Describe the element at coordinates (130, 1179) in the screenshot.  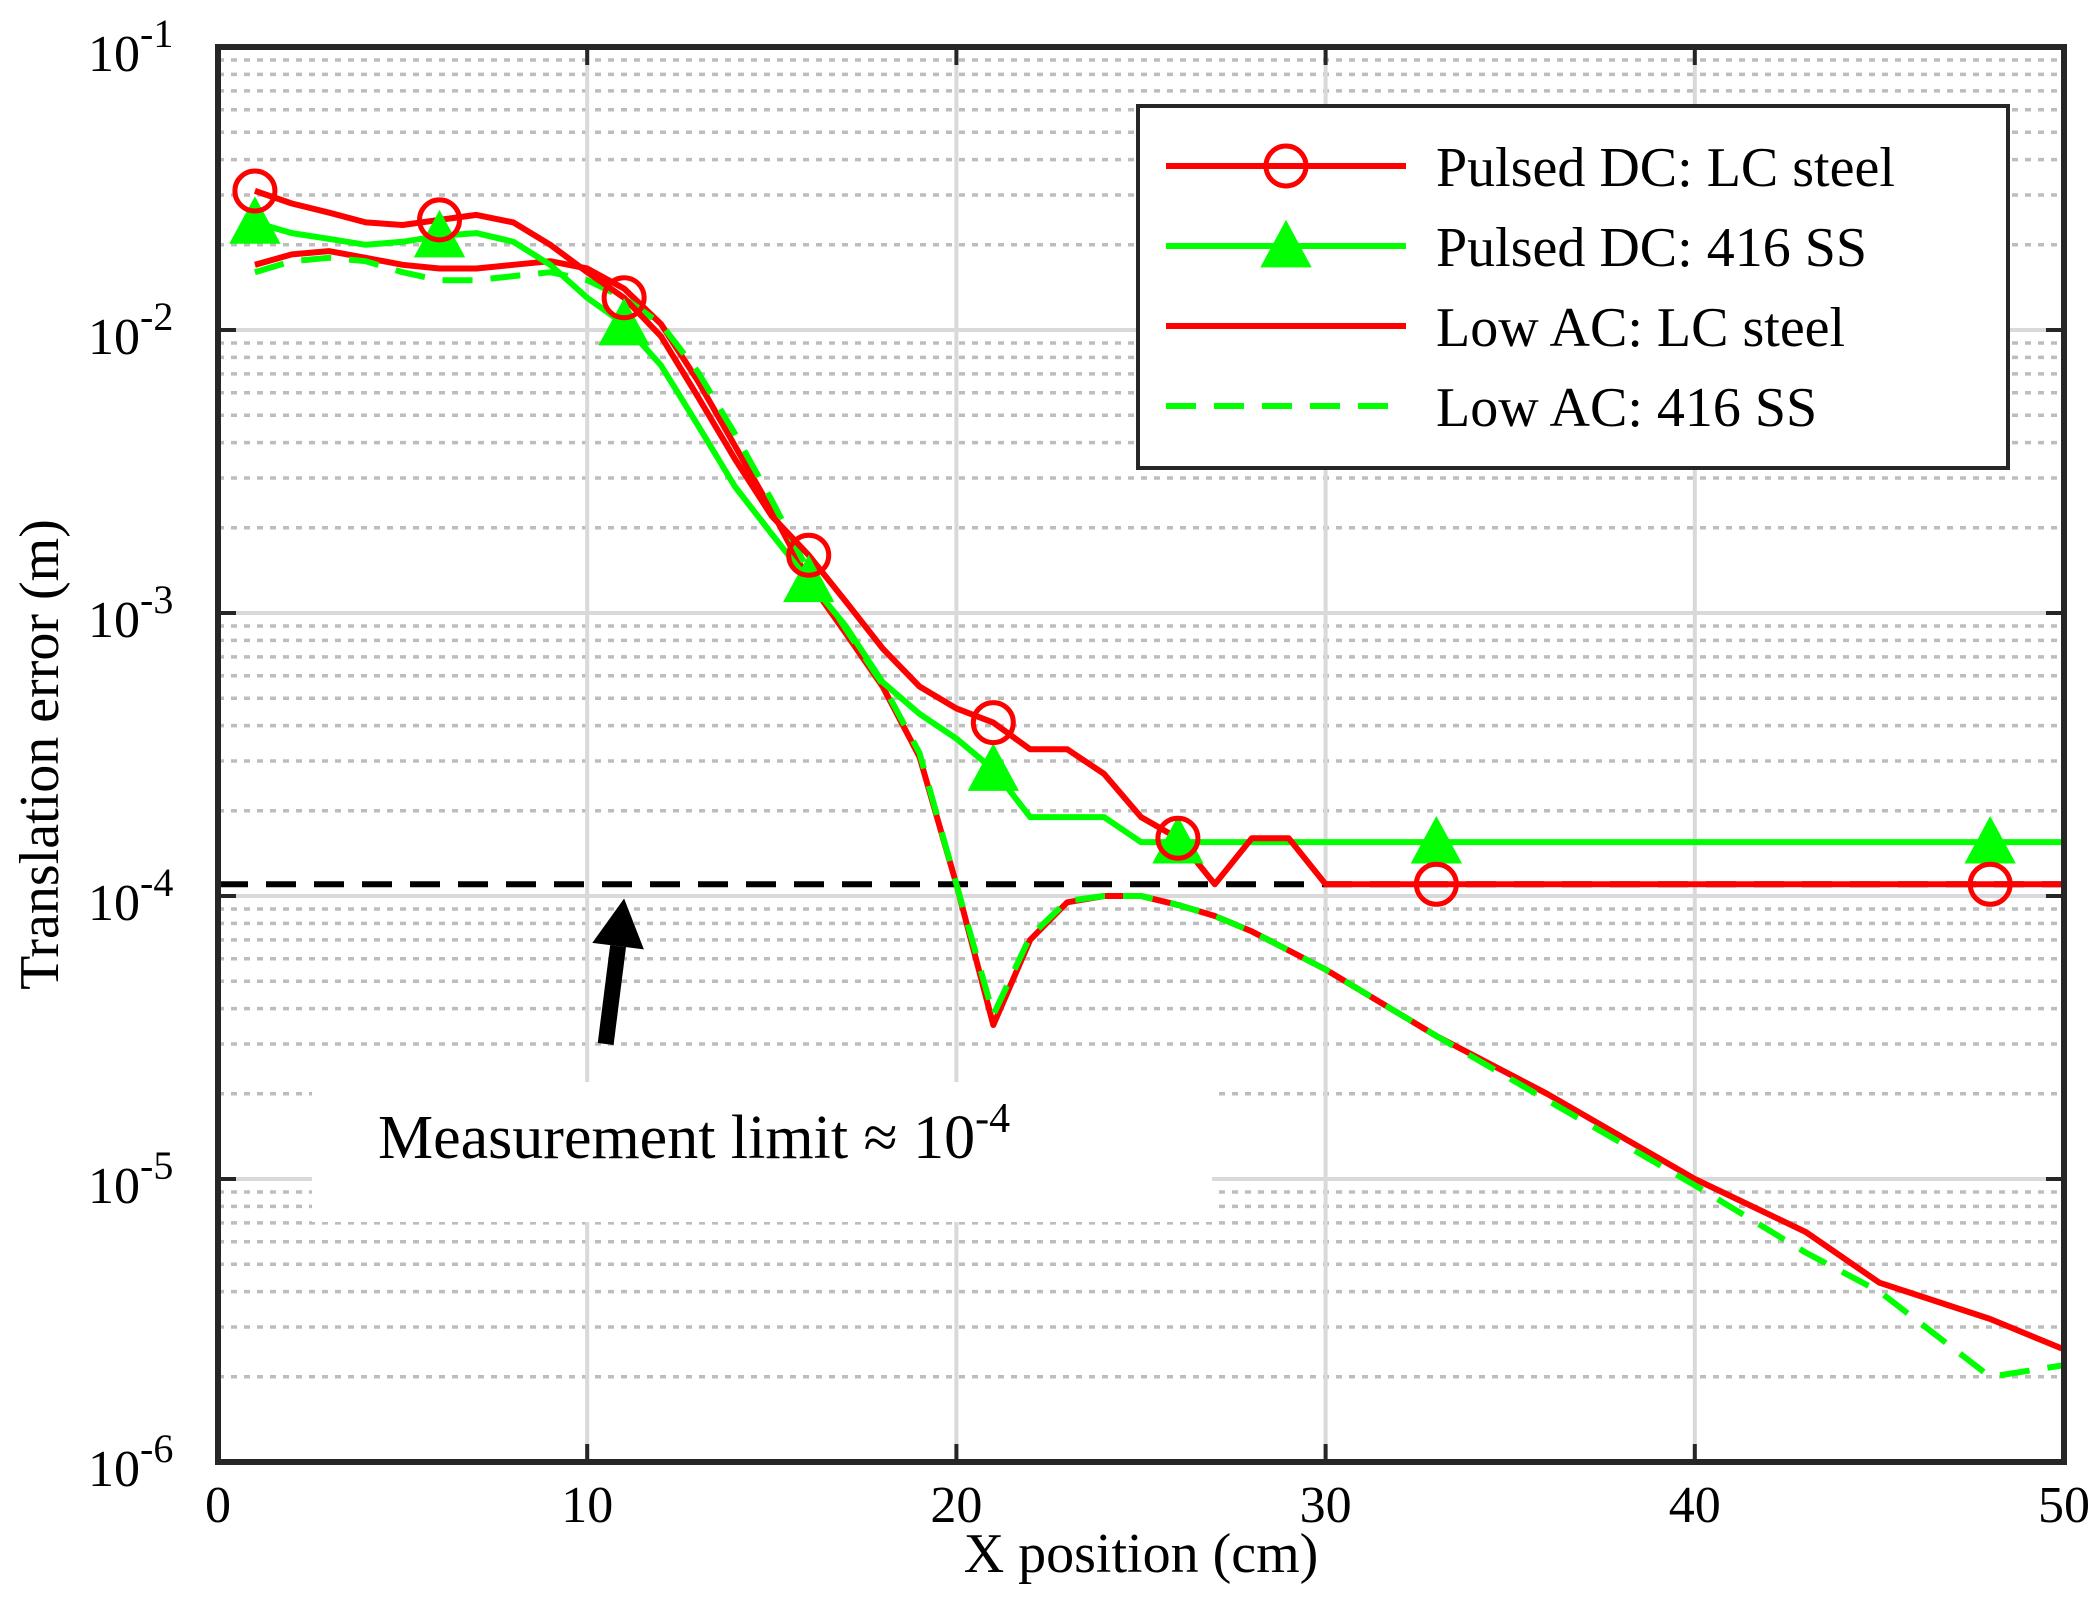
I see `y-tick-label: 10⁻⁵` at that location.